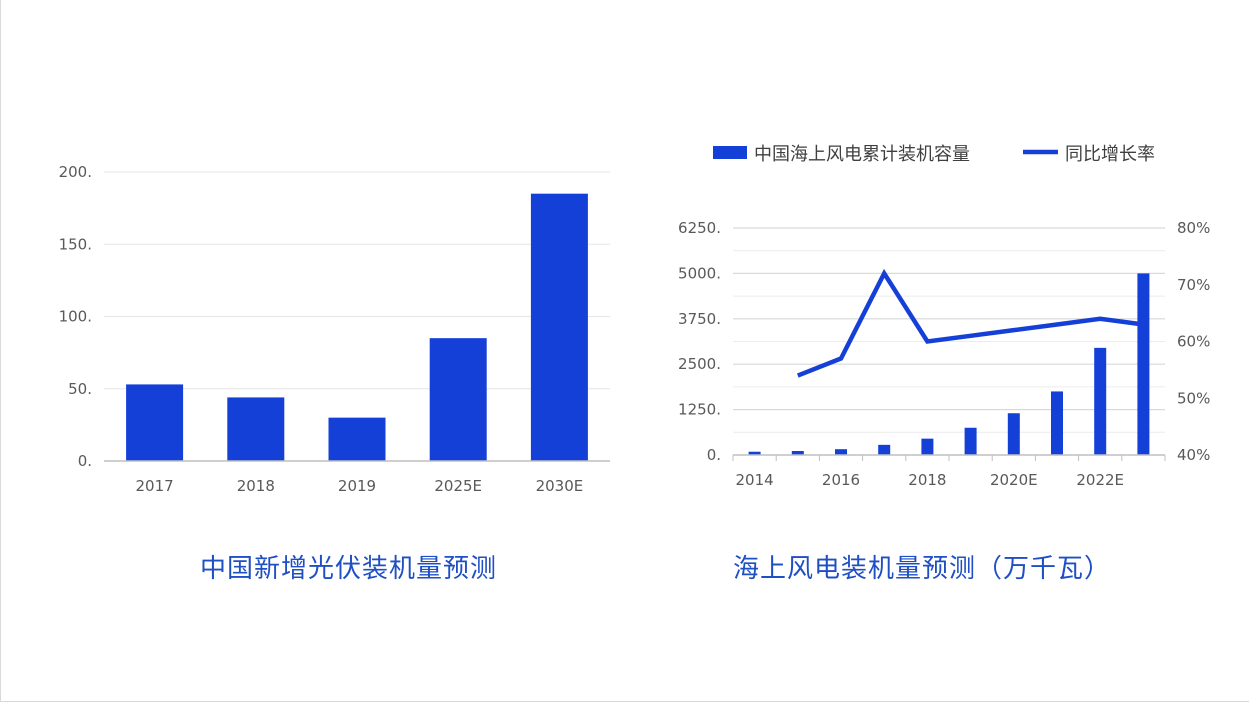 Image resolution: width=1250 pixels, height=703 pixels. I want to click on y-right-tick-label: 60%, so click(1193, 342).